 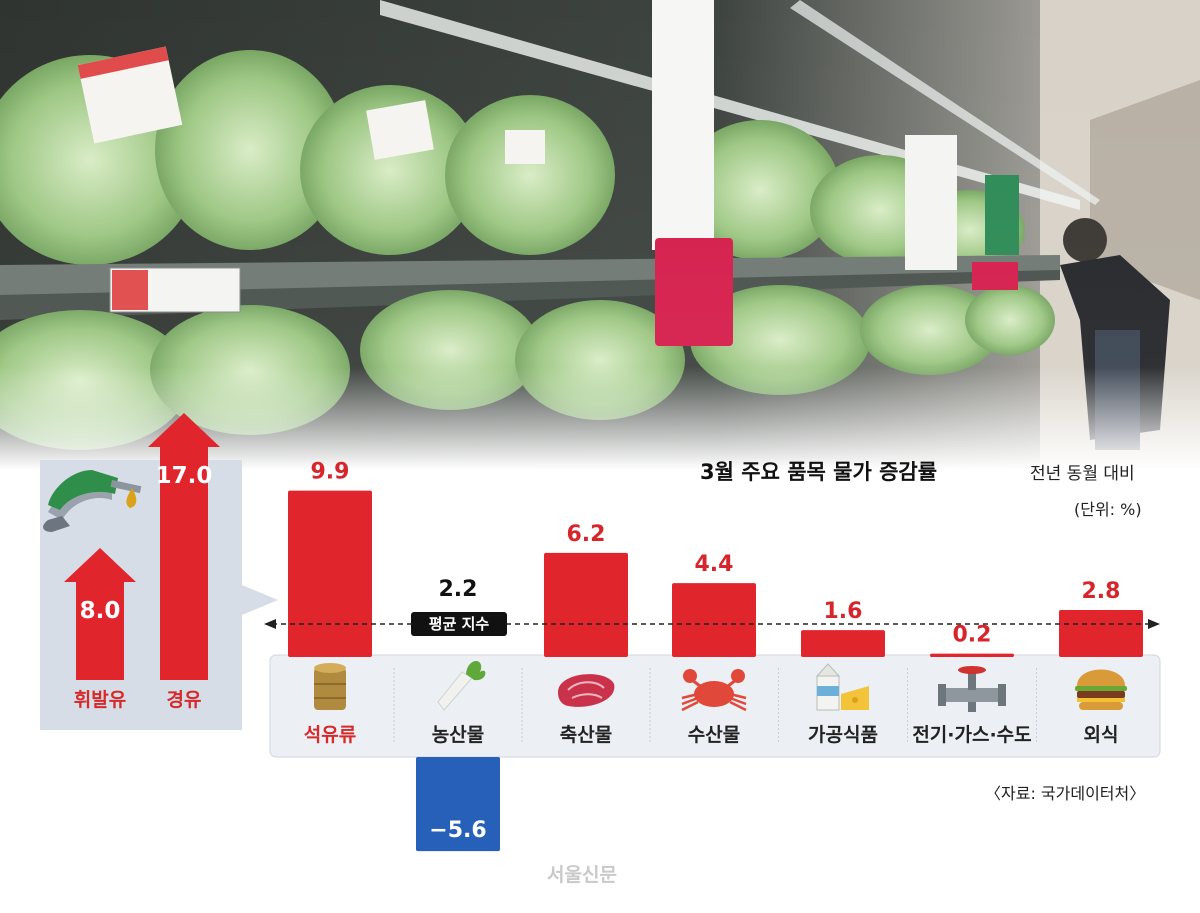 What do you see at coordinates (100, 611) in the screenshot?
I see `fuel-value-label-0: 8.0` at bounding box center [100, 611].